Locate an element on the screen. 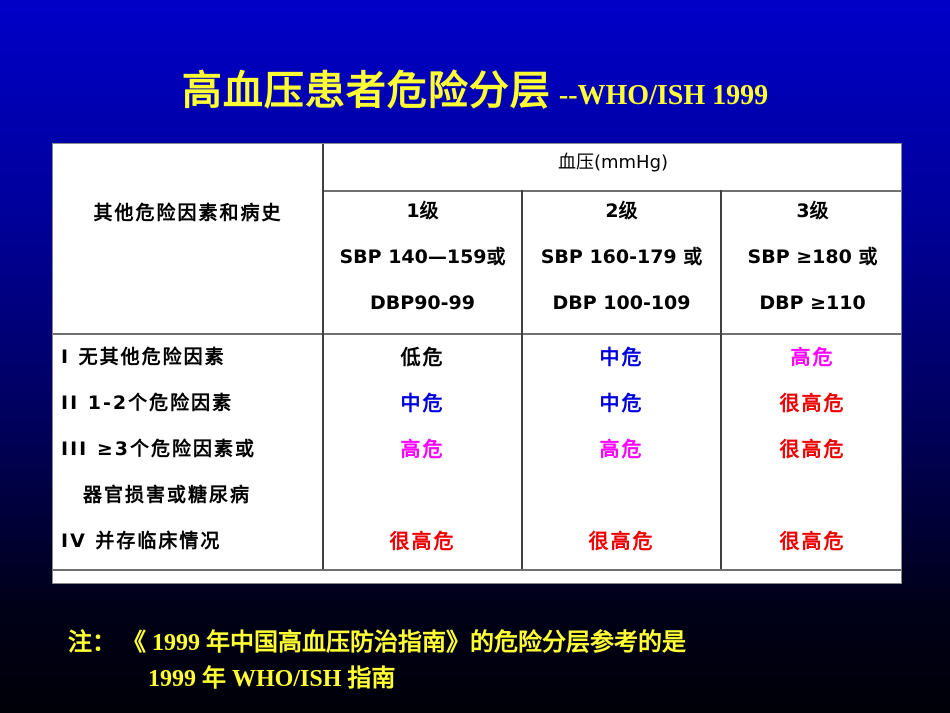 Image resolution: width=950 pixels, height=713 pixels. grade-label: 3级 is located at coordinates (812, 211).